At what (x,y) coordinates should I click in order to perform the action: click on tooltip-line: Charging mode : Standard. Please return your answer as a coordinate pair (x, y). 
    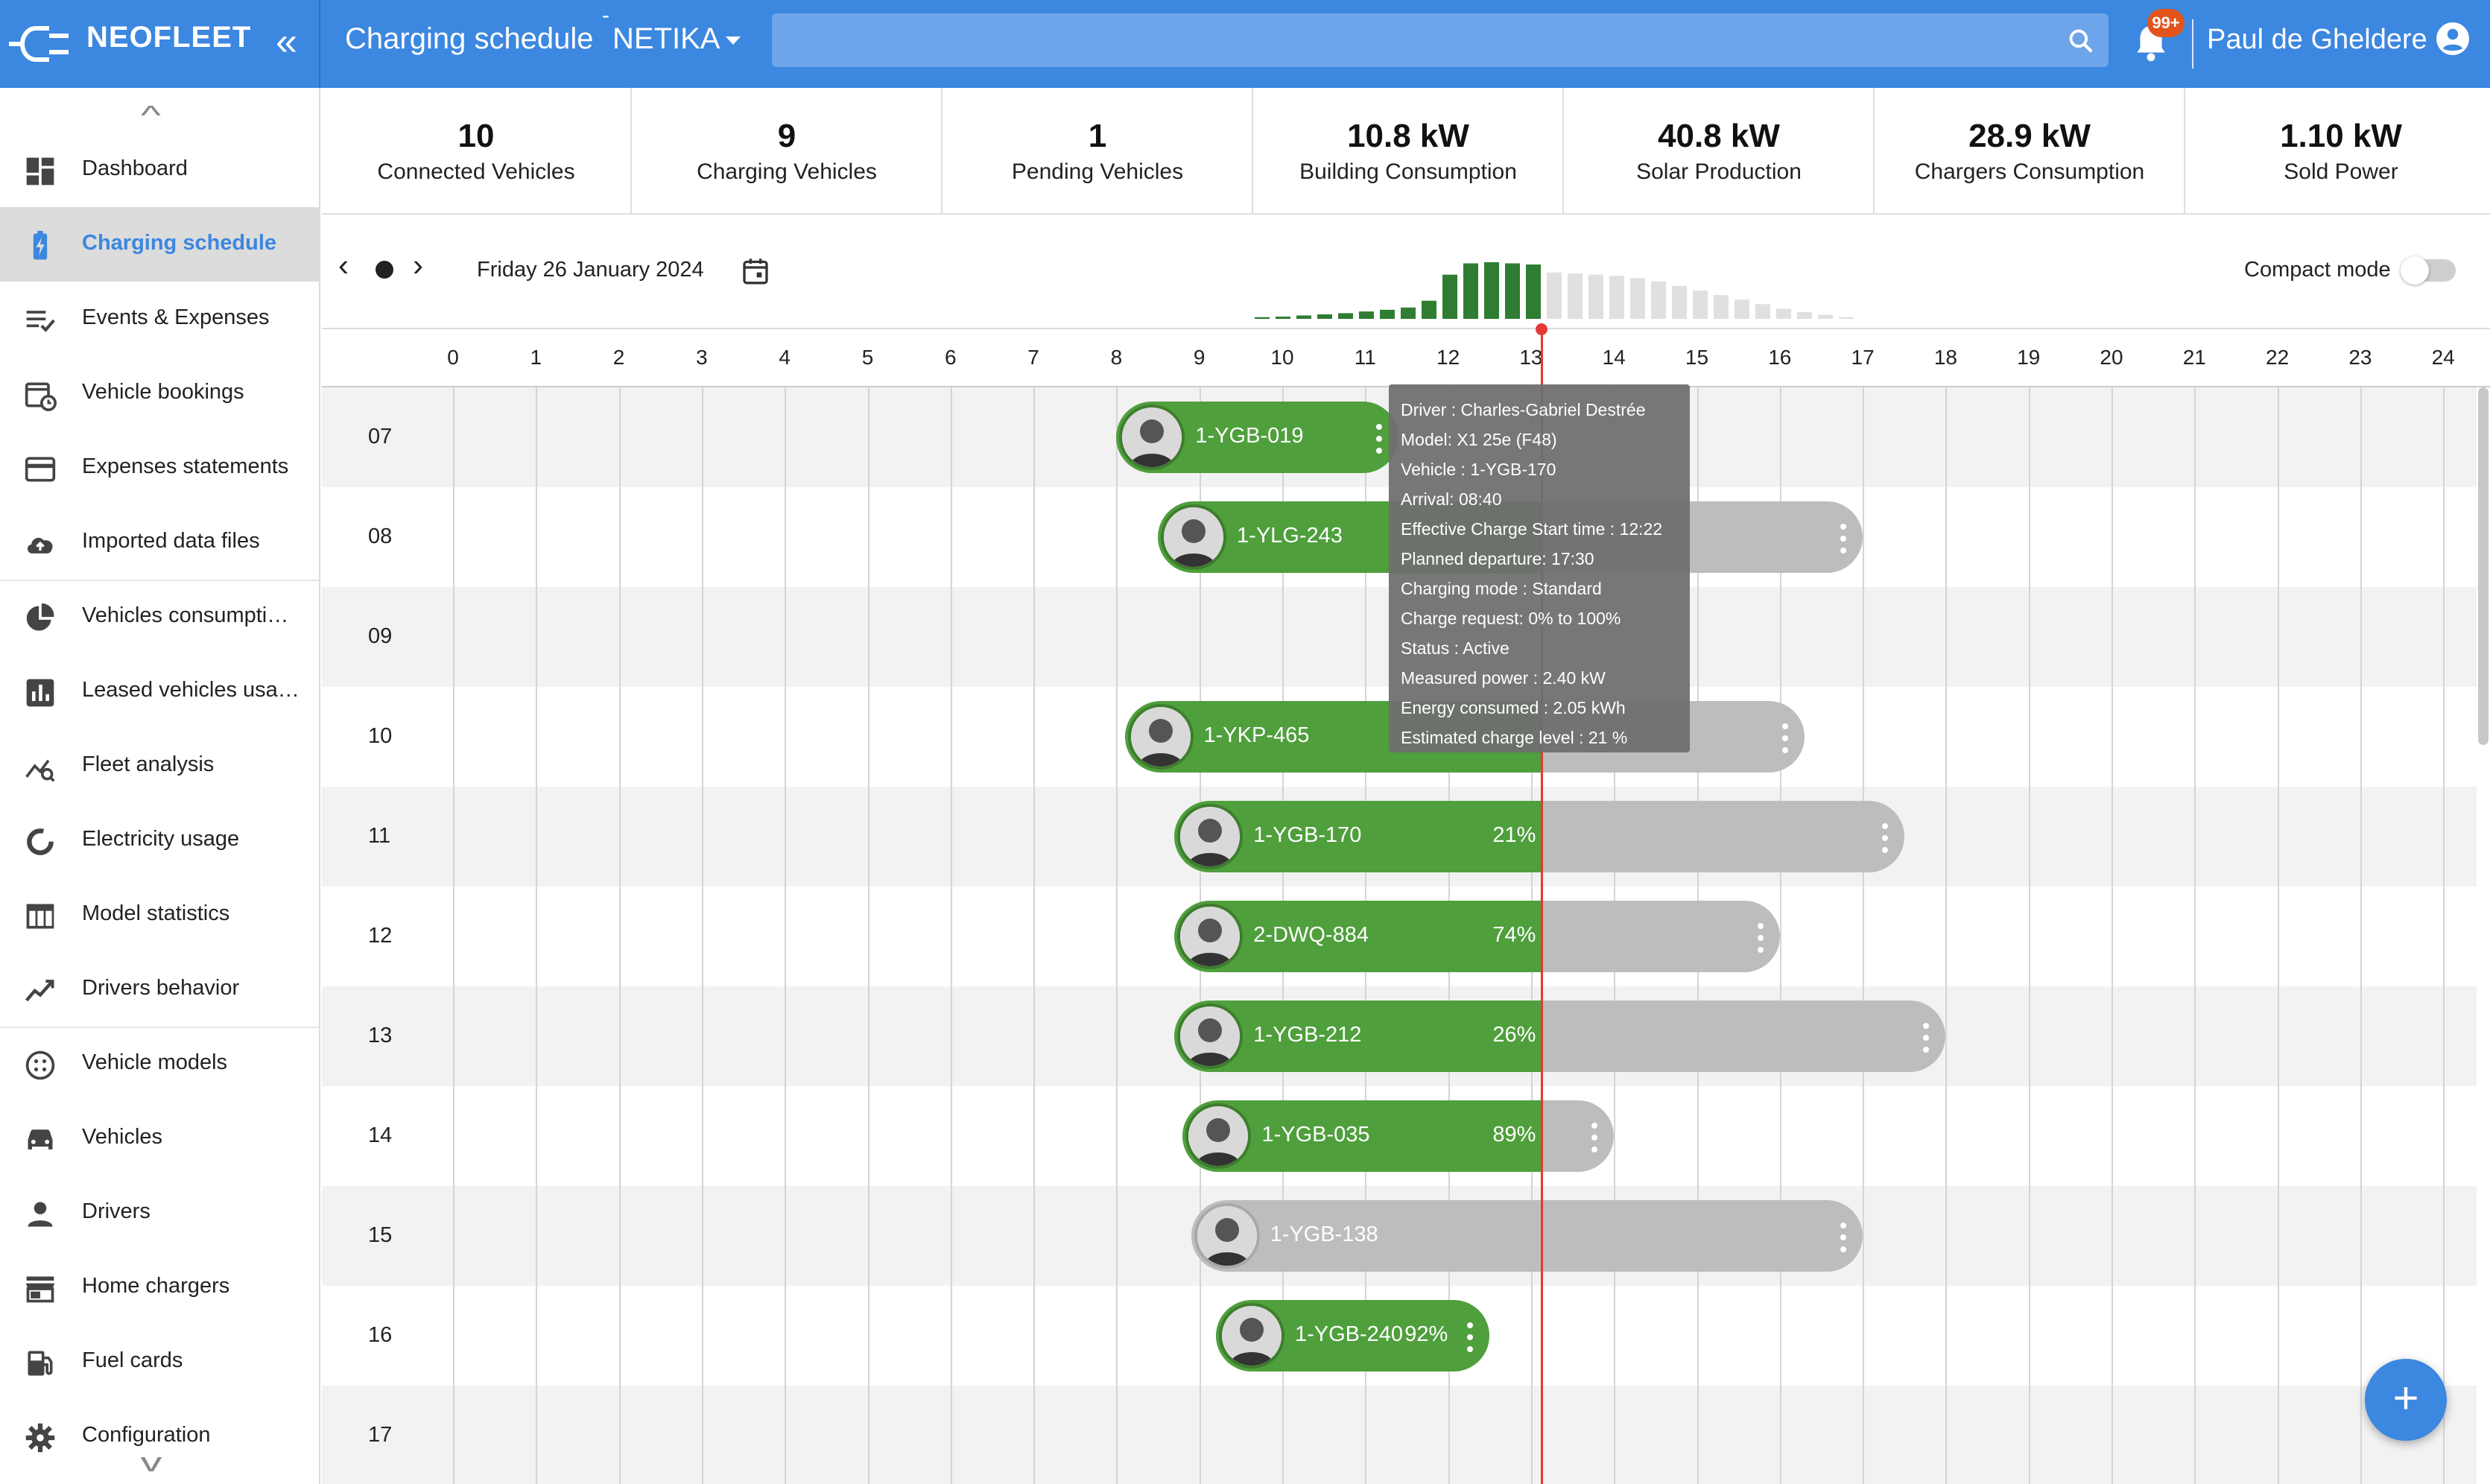
    Looking at the image, I should click on (1501, 588).